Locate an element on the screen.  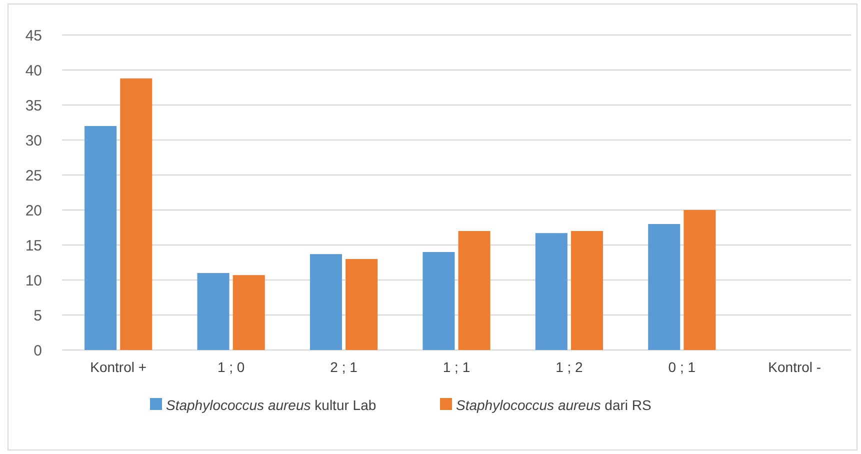
x-tick-label: 1 ; 2 is located at coordinates (570, 367).